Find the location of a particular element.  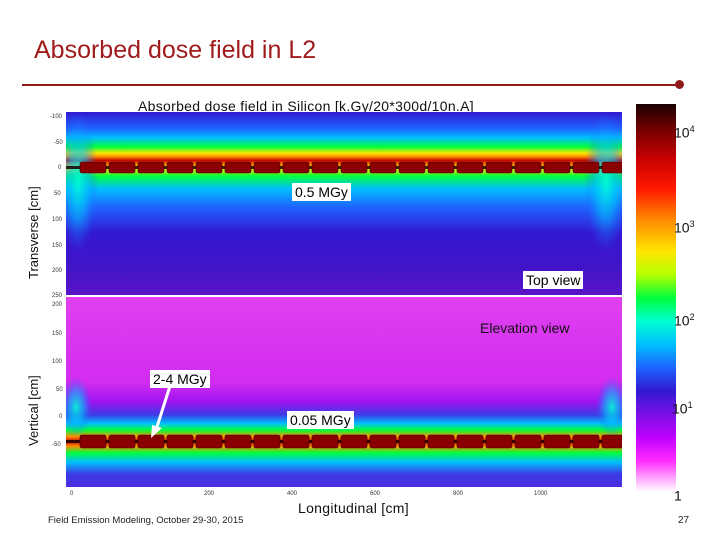

divider-dot is located at coordinates (679, 84).